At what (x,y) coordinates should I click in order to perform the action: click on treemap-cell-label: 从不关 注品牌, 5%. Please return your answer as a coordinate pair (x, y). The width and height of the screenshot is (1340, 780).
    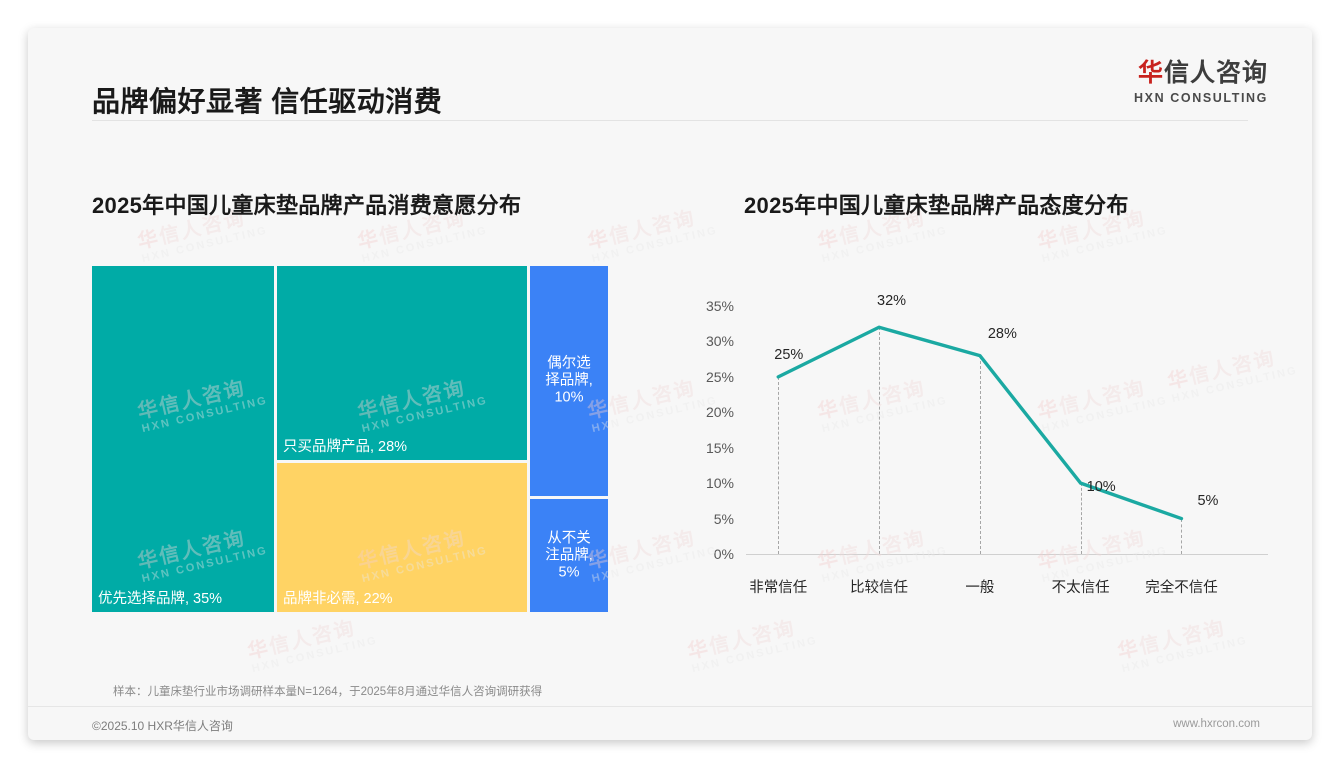
    Looking at the image, I should click on (569, 555).